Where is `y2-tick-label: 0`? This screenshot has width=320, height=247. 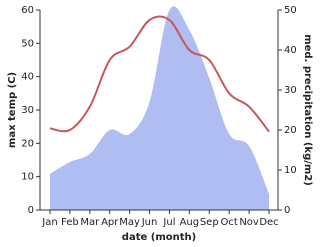
y2-tick-label: 0 is located at coordinates (287, 210).